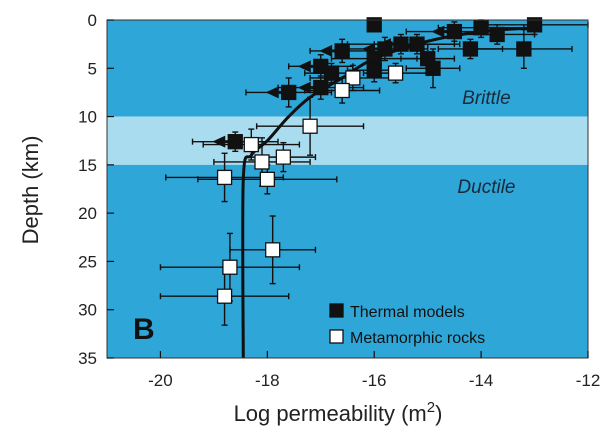 The height and width of the screenshot is (438, 600). What do you see at coordinates (431, 407) in the screenshot?
I see `x-axis-title-superscript: 2` at bounding box center [431, 407].